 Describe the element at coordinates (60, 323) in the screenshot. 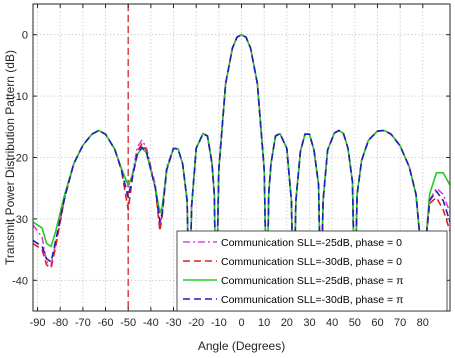

I see `x-tick-label: -80` at that location.